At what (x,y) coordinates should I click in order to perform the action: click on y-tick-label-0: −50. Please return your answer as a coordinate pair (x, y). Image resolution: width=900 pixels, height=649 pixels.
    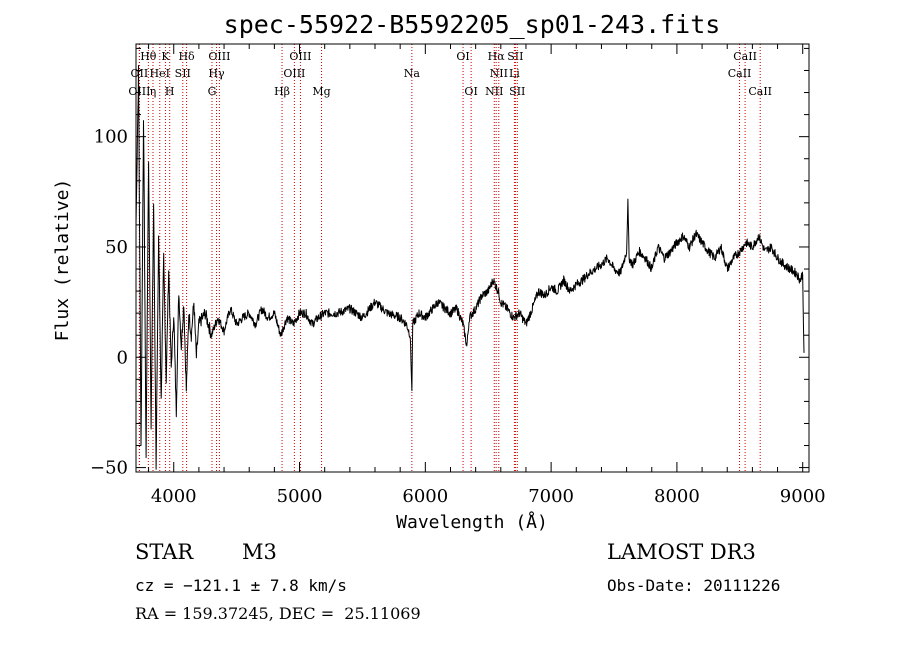
    Looking at the image, I should click on (109, 468).